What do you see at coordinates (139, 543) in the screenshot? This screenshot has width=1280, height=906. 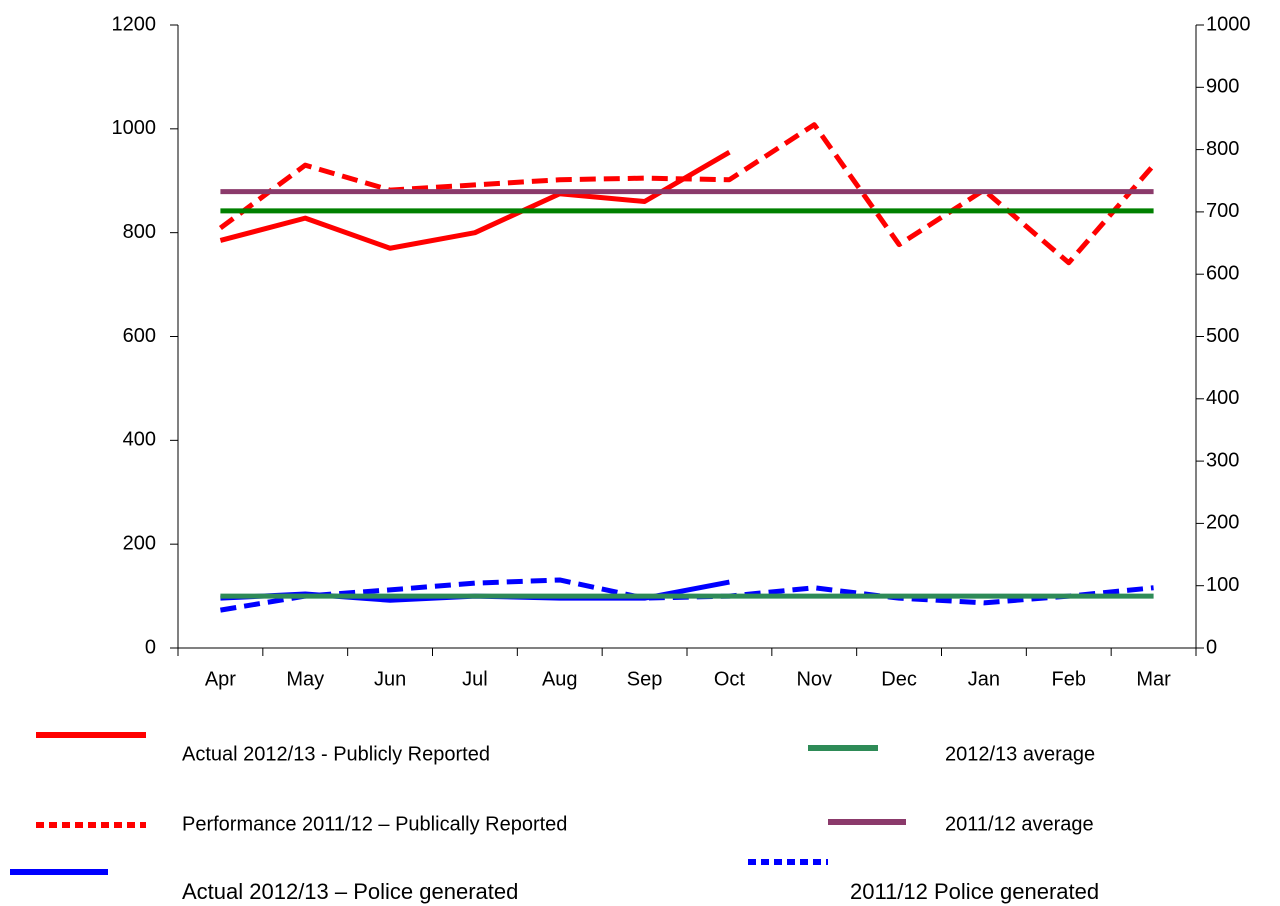 I see `y-tick-label: 200` at bounding box center [139, 543].